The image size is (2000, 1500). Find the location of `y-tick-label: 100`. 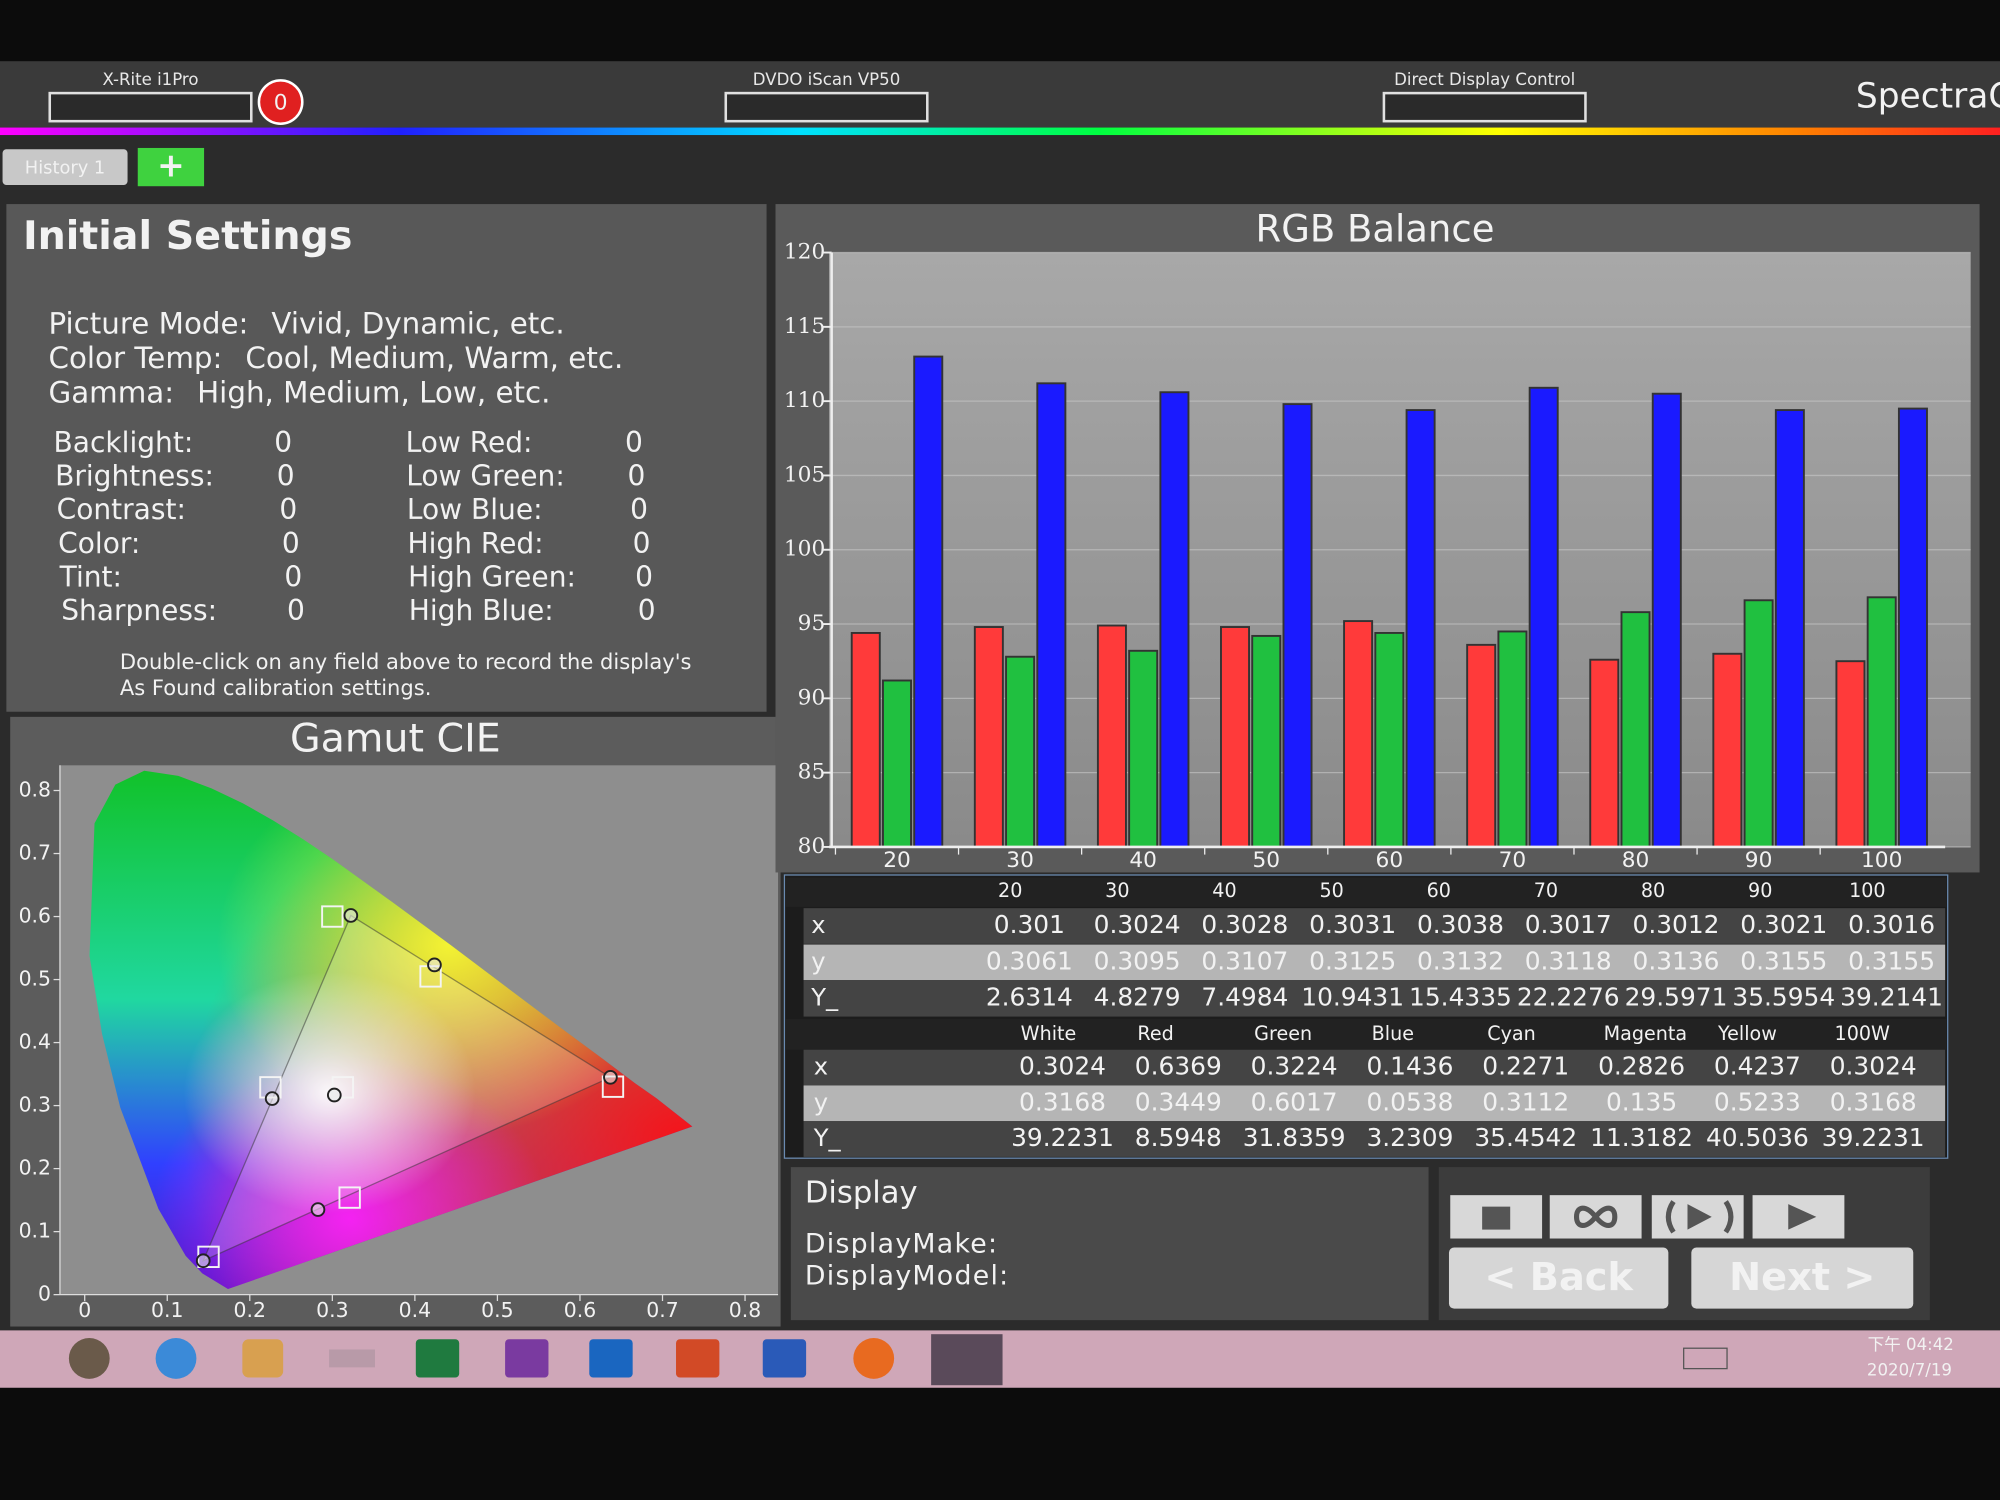

y-tick-label: 100 is located at coordinates (804, 549).